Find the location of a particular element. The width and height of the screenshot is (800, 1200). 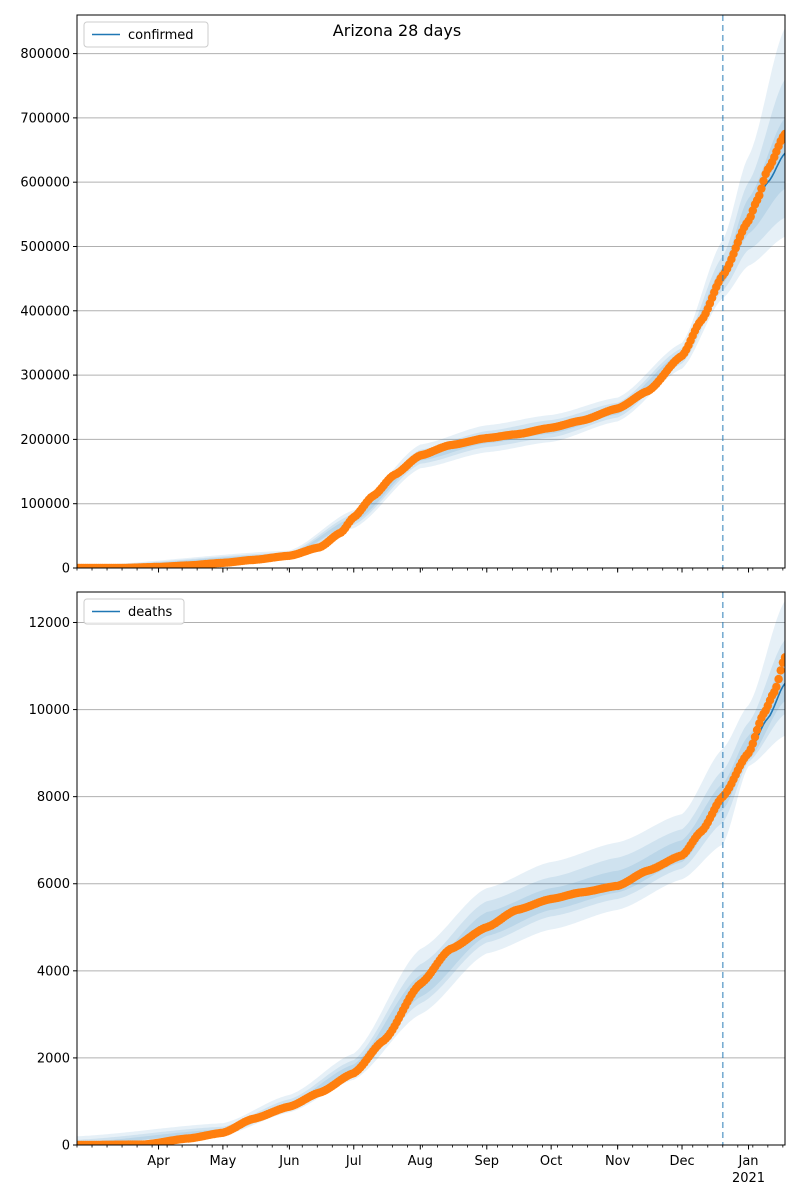

y-tick-label: 12000 is located at coordinates (49, 623).